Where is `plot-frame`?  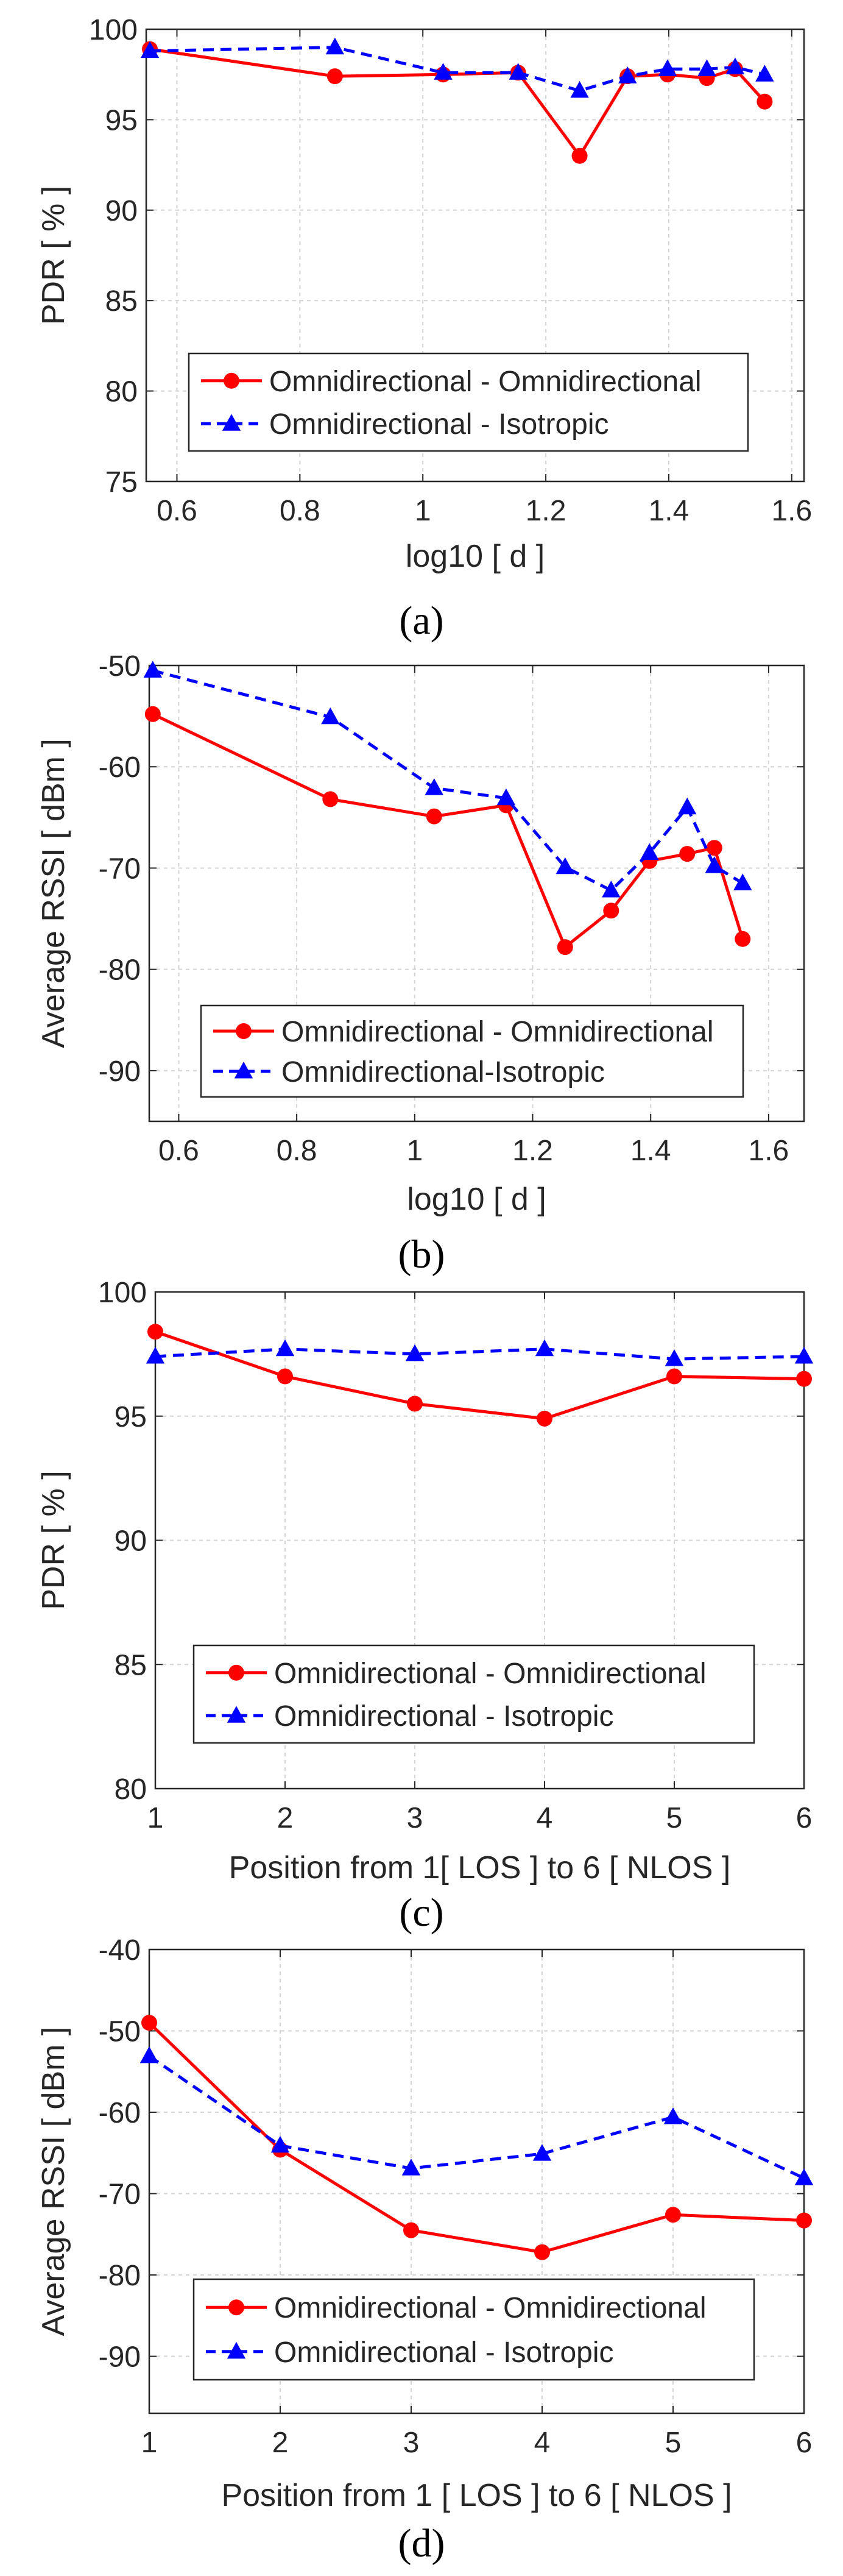 plot-frame is located at coordinates (475, 256).